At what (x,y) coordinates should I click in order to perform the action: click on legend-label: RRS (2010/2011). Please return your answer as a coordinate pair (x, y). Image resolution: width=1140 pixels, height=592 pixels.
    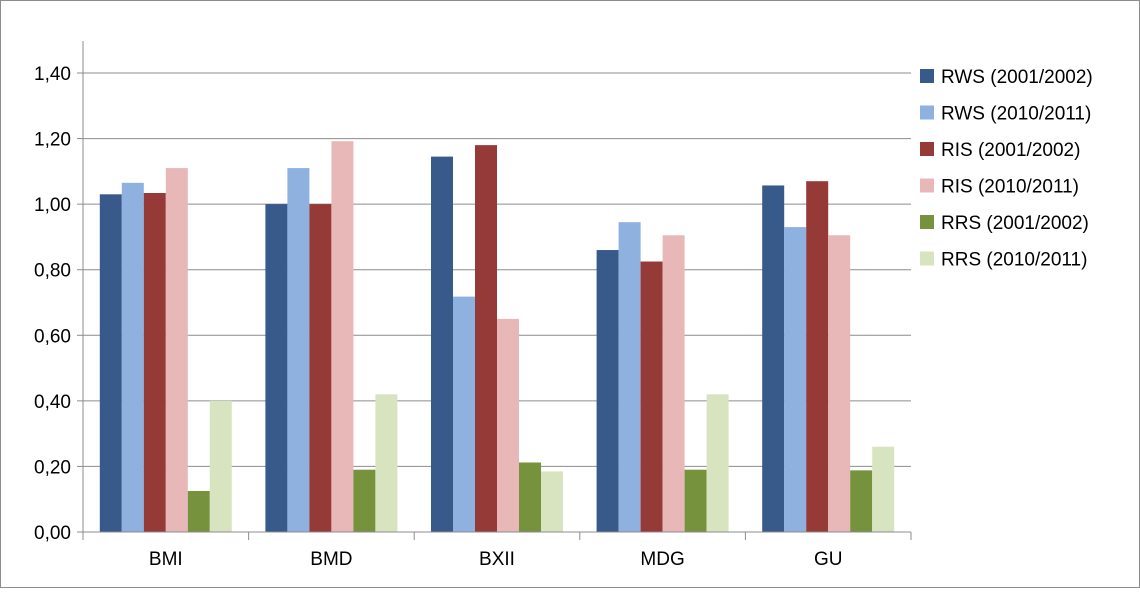
    Looking at the image, I should click on (1014, 260).